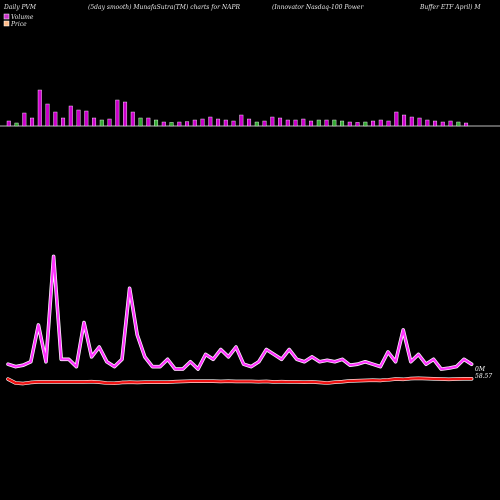  I want to click on legend-volume-label: Volume, so click(22, 17).